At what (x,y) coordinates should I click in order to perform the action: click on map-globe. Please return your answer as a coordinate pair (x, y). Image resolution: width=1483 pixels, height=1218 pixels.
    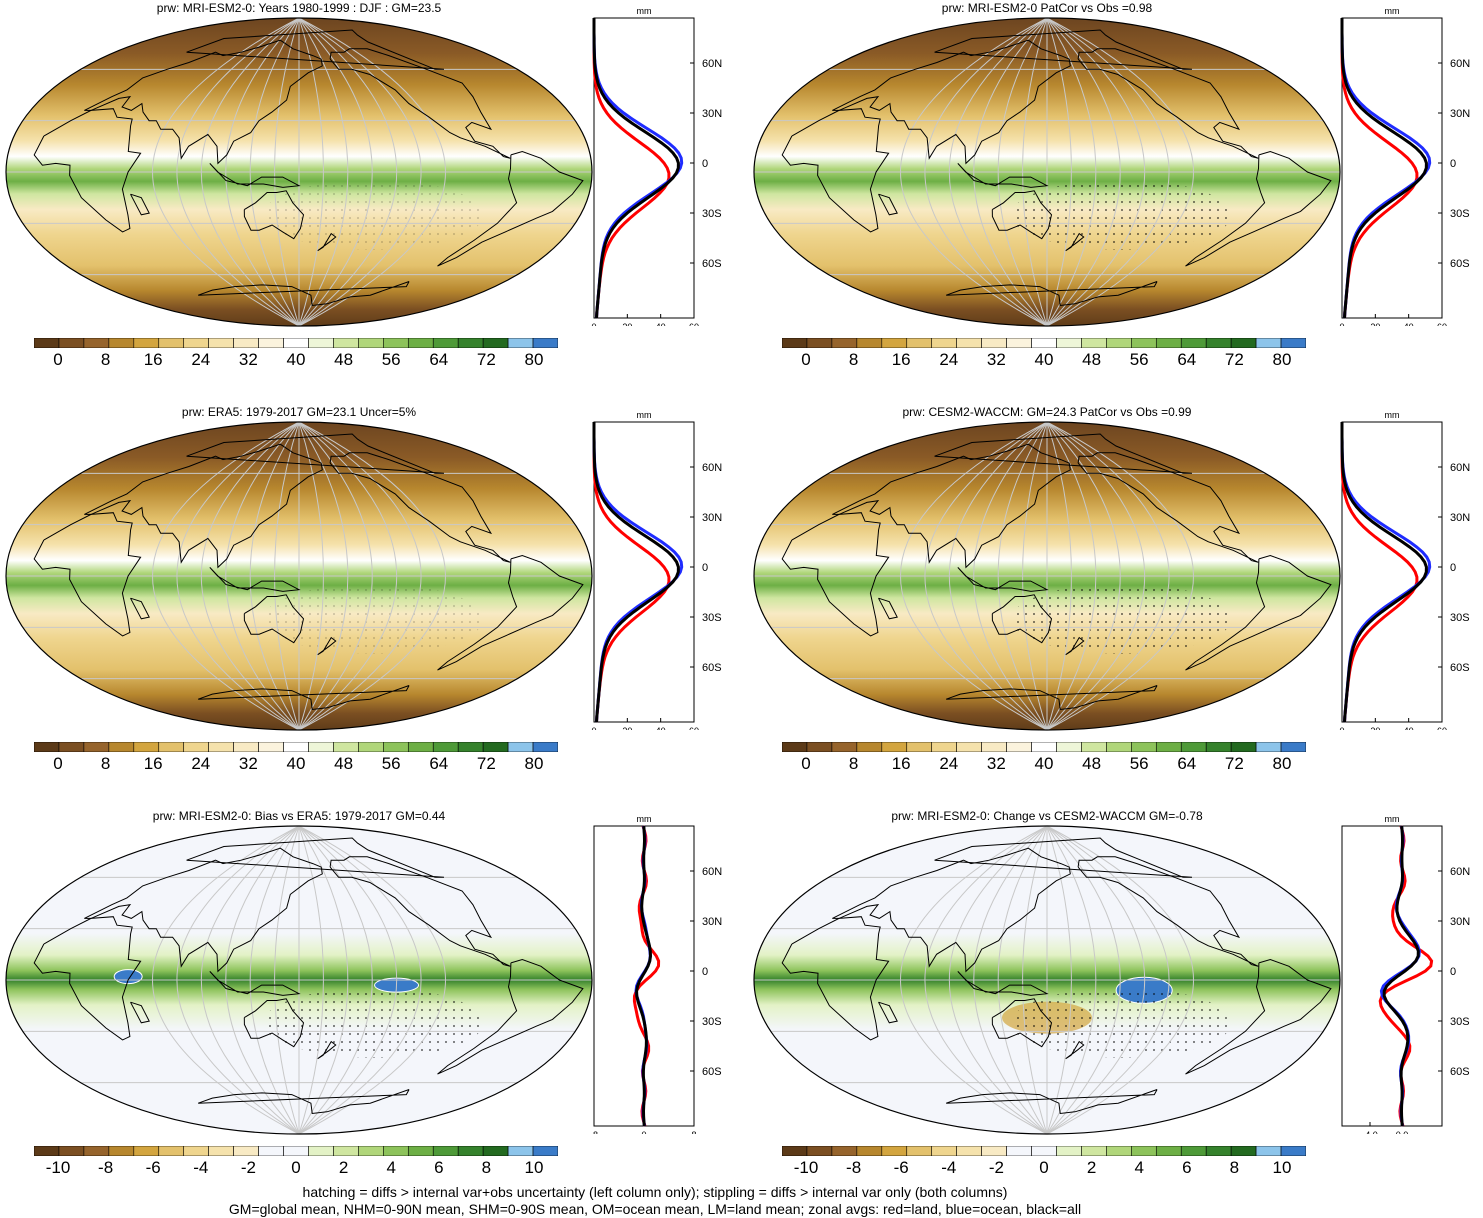
    Looking at the image, I should click on (1047, 576).